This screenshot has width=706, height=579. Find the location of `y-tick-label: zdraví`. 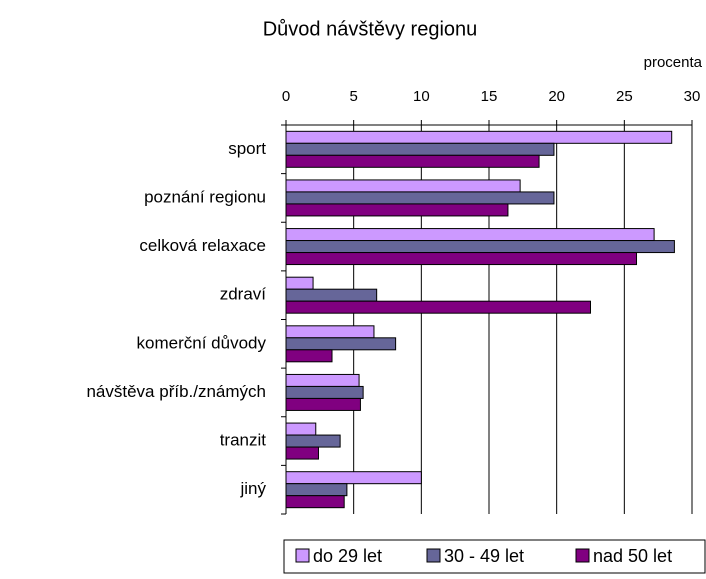

y-tick-label: zdraví is located at coordinates (243, 294).